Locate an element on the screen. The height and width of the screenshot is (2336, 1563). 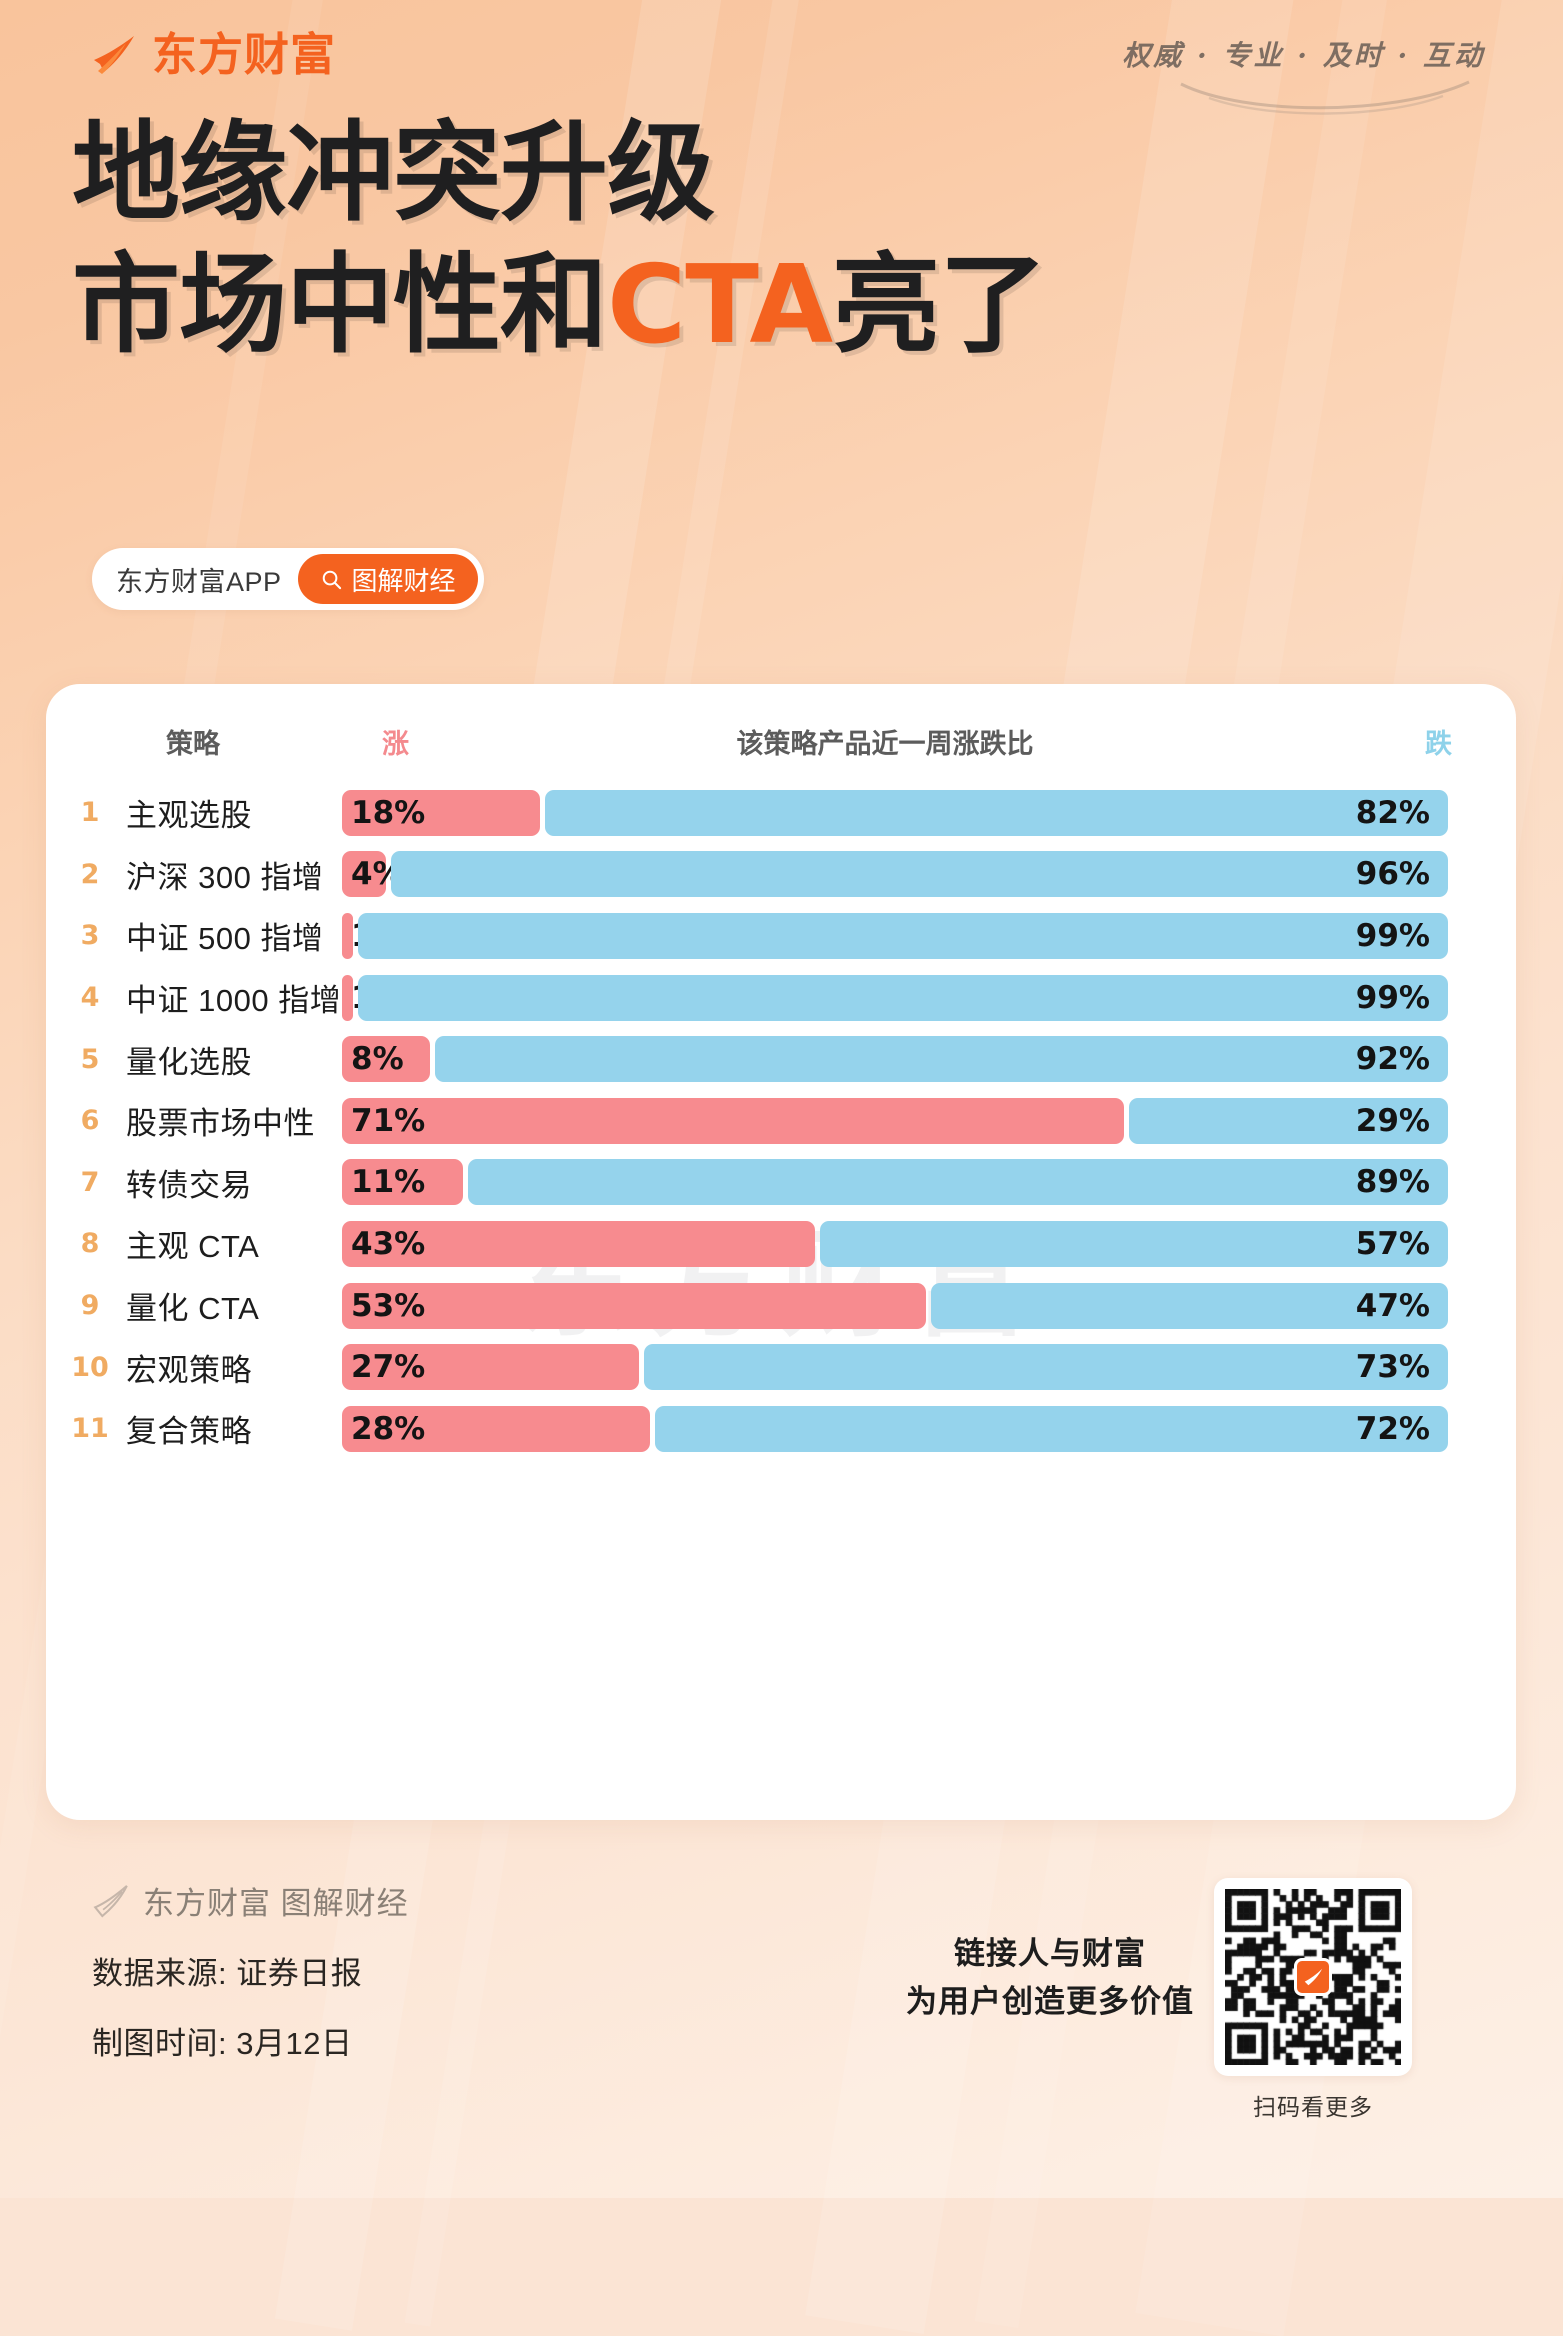
app-badge: 东方财富APP 图解财经 is located at coordinates (288, 579).